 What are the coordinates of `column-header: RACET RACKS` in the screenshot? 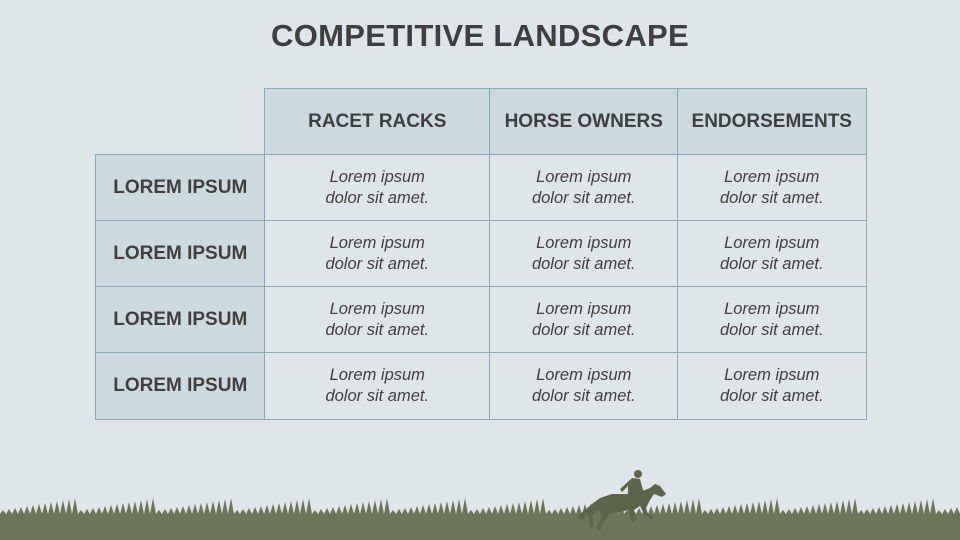 It's located at (377, 122).